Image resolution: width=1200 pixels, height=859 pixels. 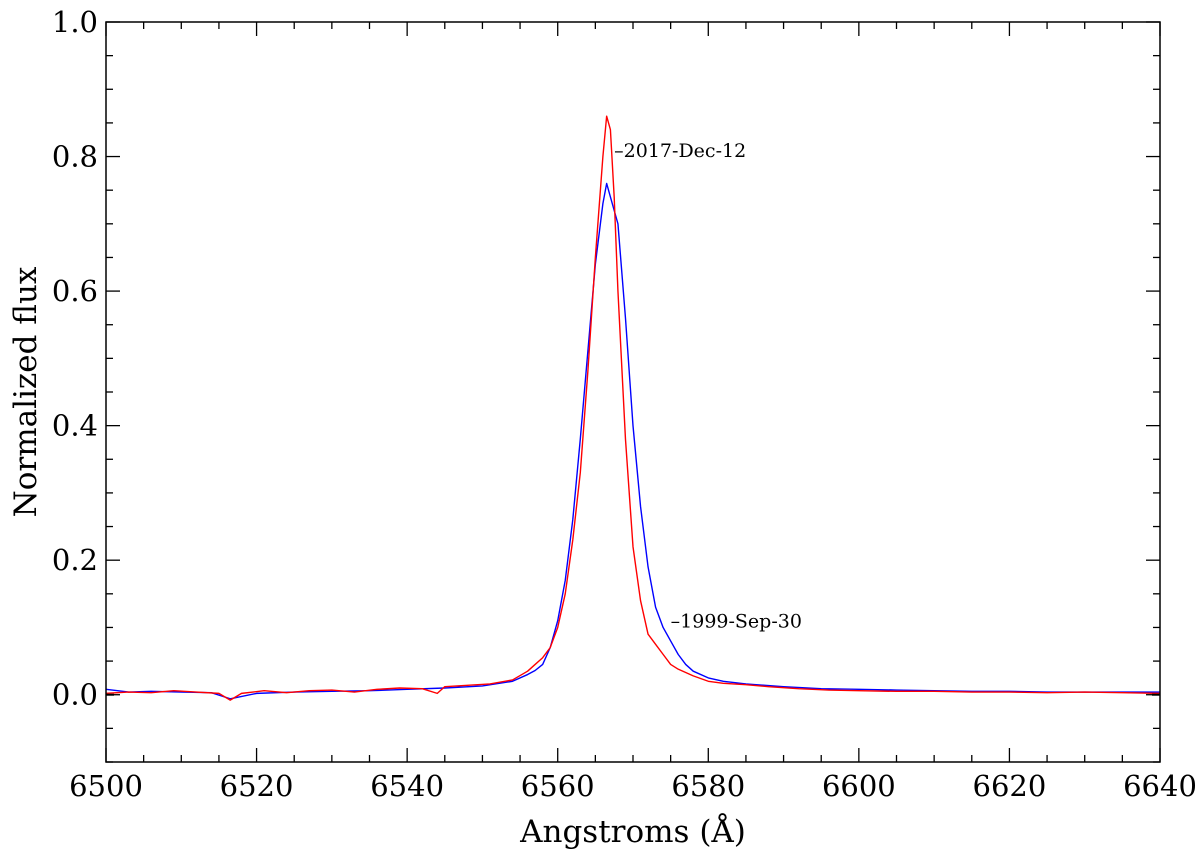 What do you see at coordinates (75, 22) in the screenshot?
I see `y-tick-label: 1.0` at bounding box center [75, 22].